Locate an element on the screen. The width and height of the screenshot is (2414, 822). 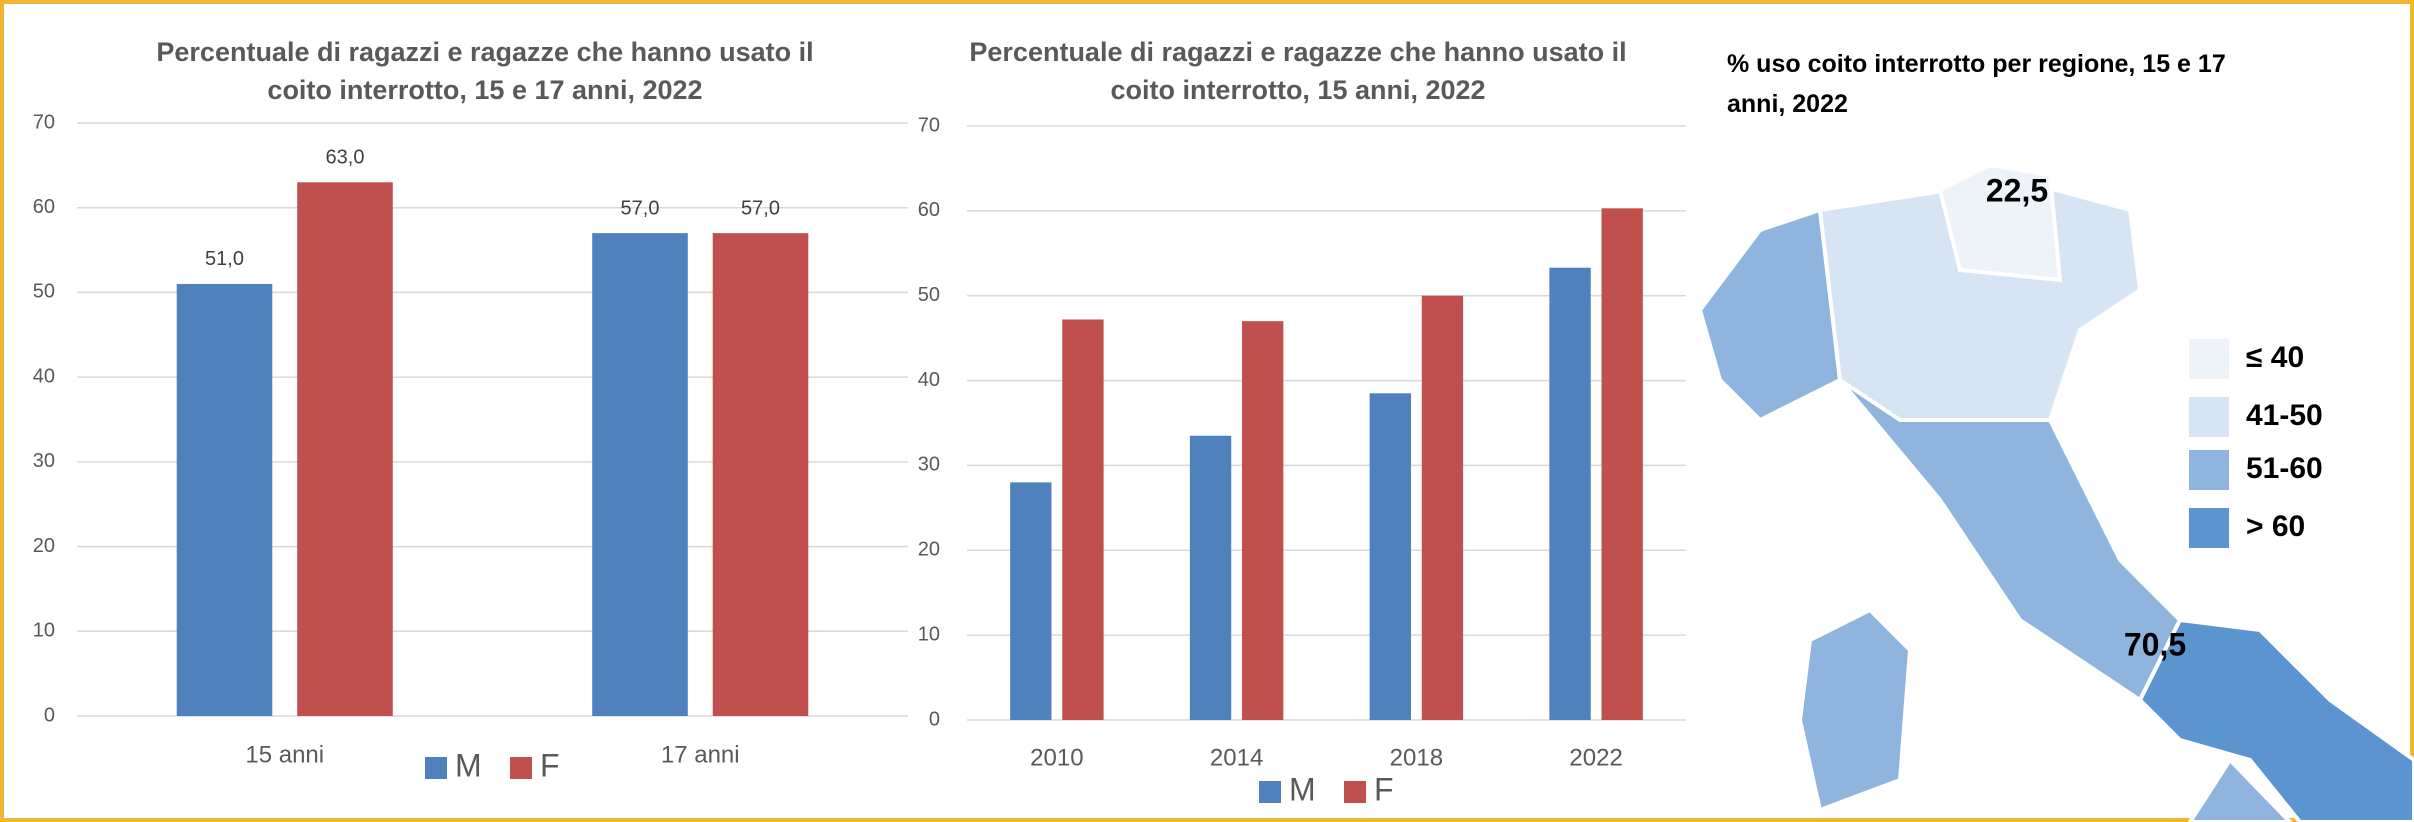
x-tick-label: 2018 is located at coordinates (1416, 757).